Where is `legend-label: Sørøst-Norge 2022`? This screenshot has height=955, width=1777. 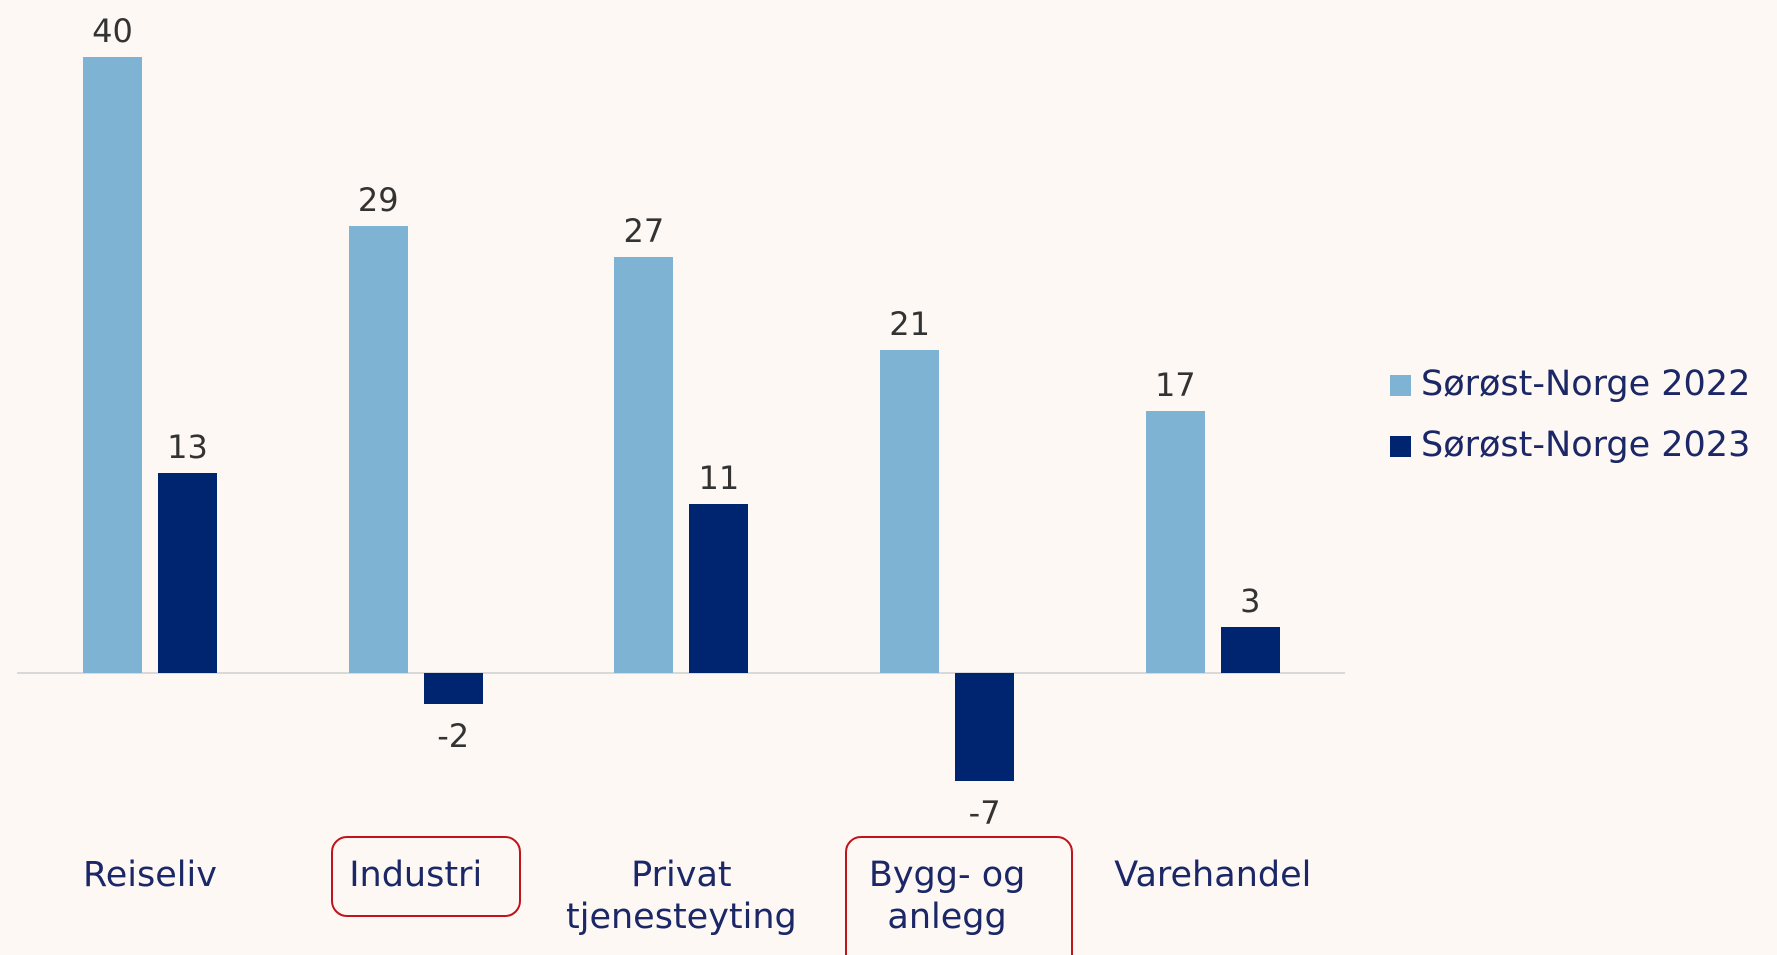
legend-label: Sørøst-Norge 2022 is located at coordinates (1586, 384).